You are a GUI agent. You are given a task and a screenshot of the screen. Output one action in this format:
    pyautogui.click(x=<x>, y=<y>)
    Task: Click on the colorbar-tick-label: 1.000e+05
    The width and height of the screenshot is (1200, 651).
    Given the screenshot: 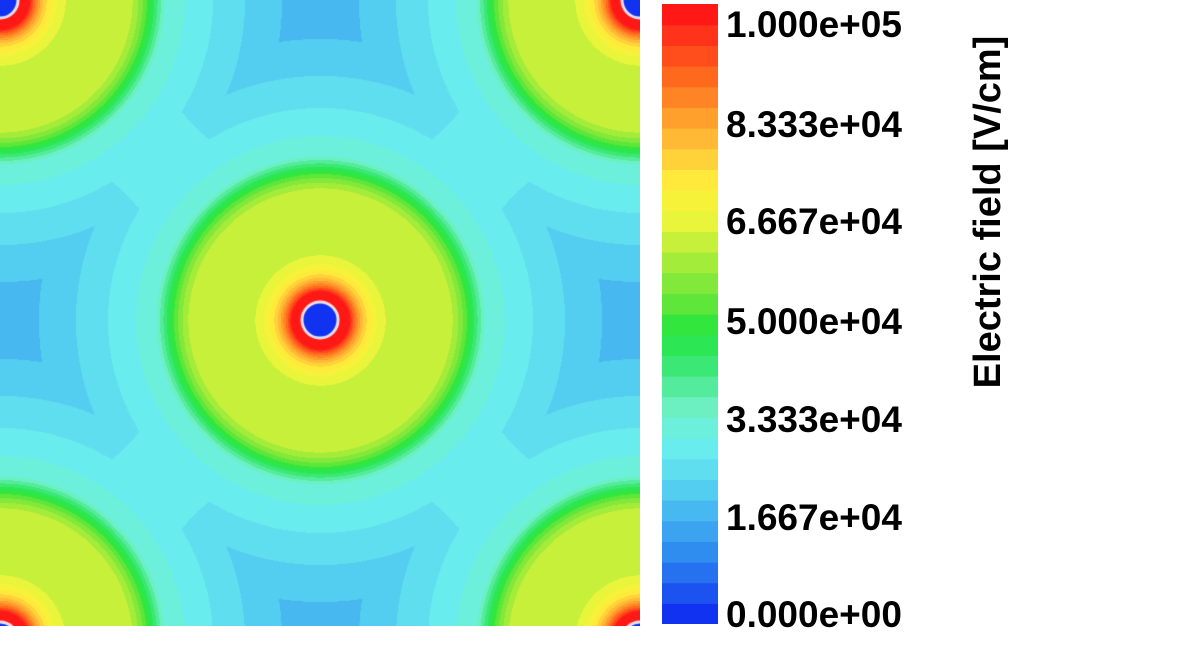 What is the action you would take?
    pyautogui.click(x=814, y=24)
    